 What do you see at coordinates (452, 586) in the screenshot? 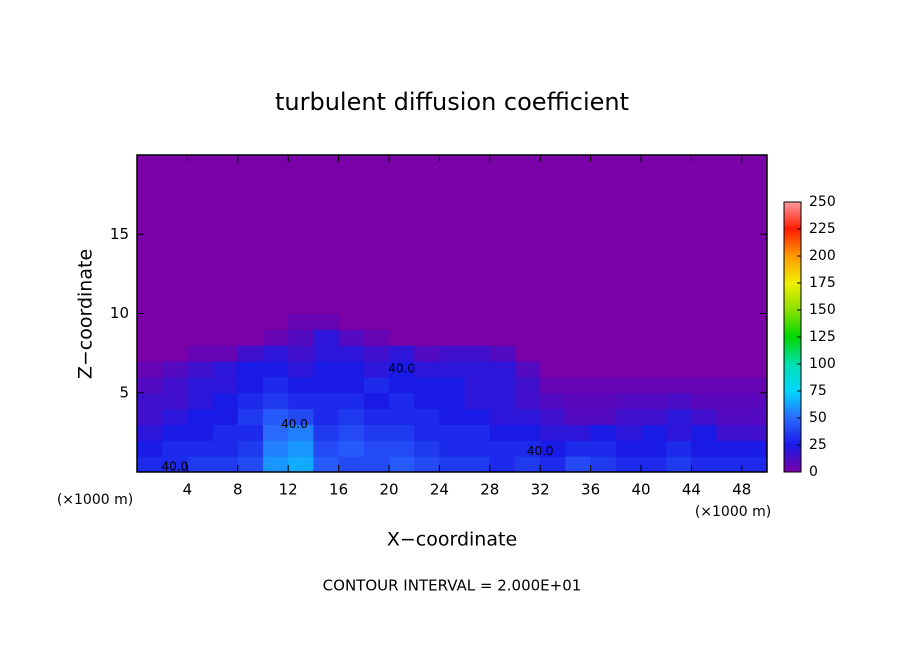
I see `footer-note: CONTOUR INTERVAL = 2.000E+01` at bounding box center [452, 586].